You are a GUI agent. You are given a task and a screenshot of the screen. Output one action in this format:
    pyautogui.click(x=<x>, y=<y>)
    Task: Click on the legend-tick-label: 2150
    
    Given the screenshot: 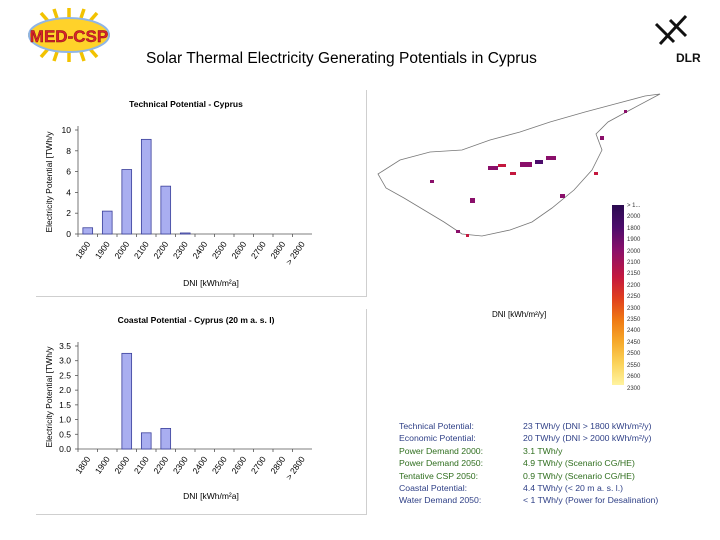 What is the action you would take?
    pyautogui.click(x=634, y=274)
    